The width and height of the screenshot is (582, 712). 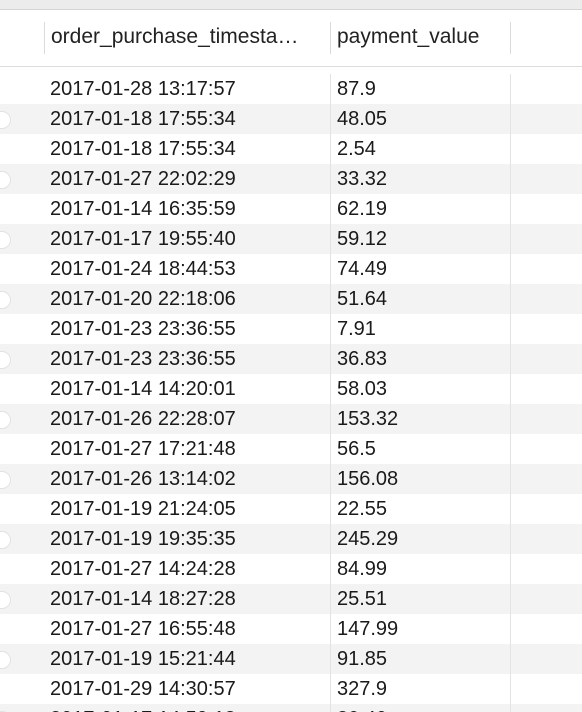 I want to click on cell-order-purchase-timestamp: 2017-01-14 16:35:59, so click(x=143, y=209).